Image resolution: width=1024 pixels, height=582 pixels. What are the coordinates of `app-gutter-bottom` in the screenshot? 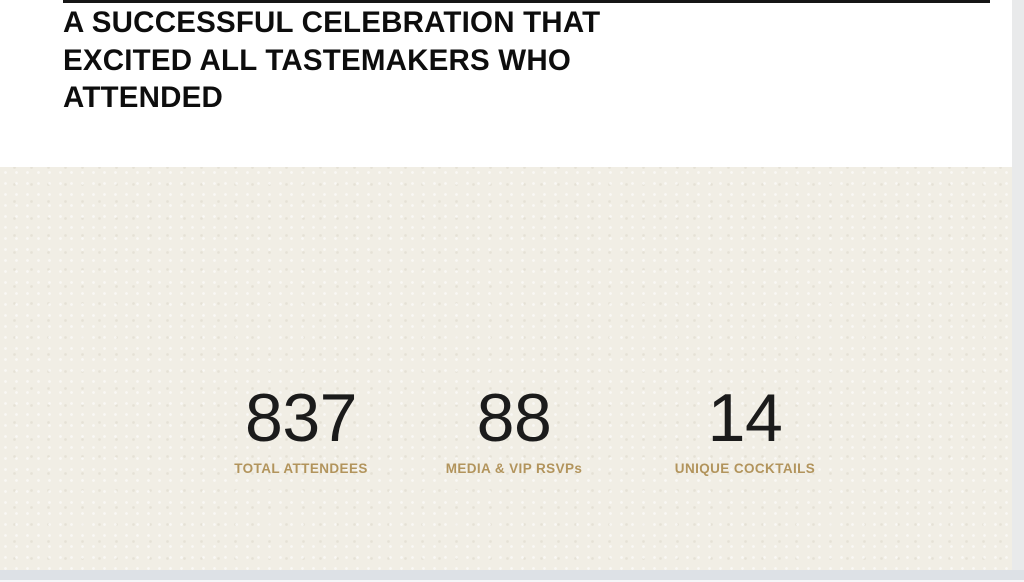 It's located at (512, 575).